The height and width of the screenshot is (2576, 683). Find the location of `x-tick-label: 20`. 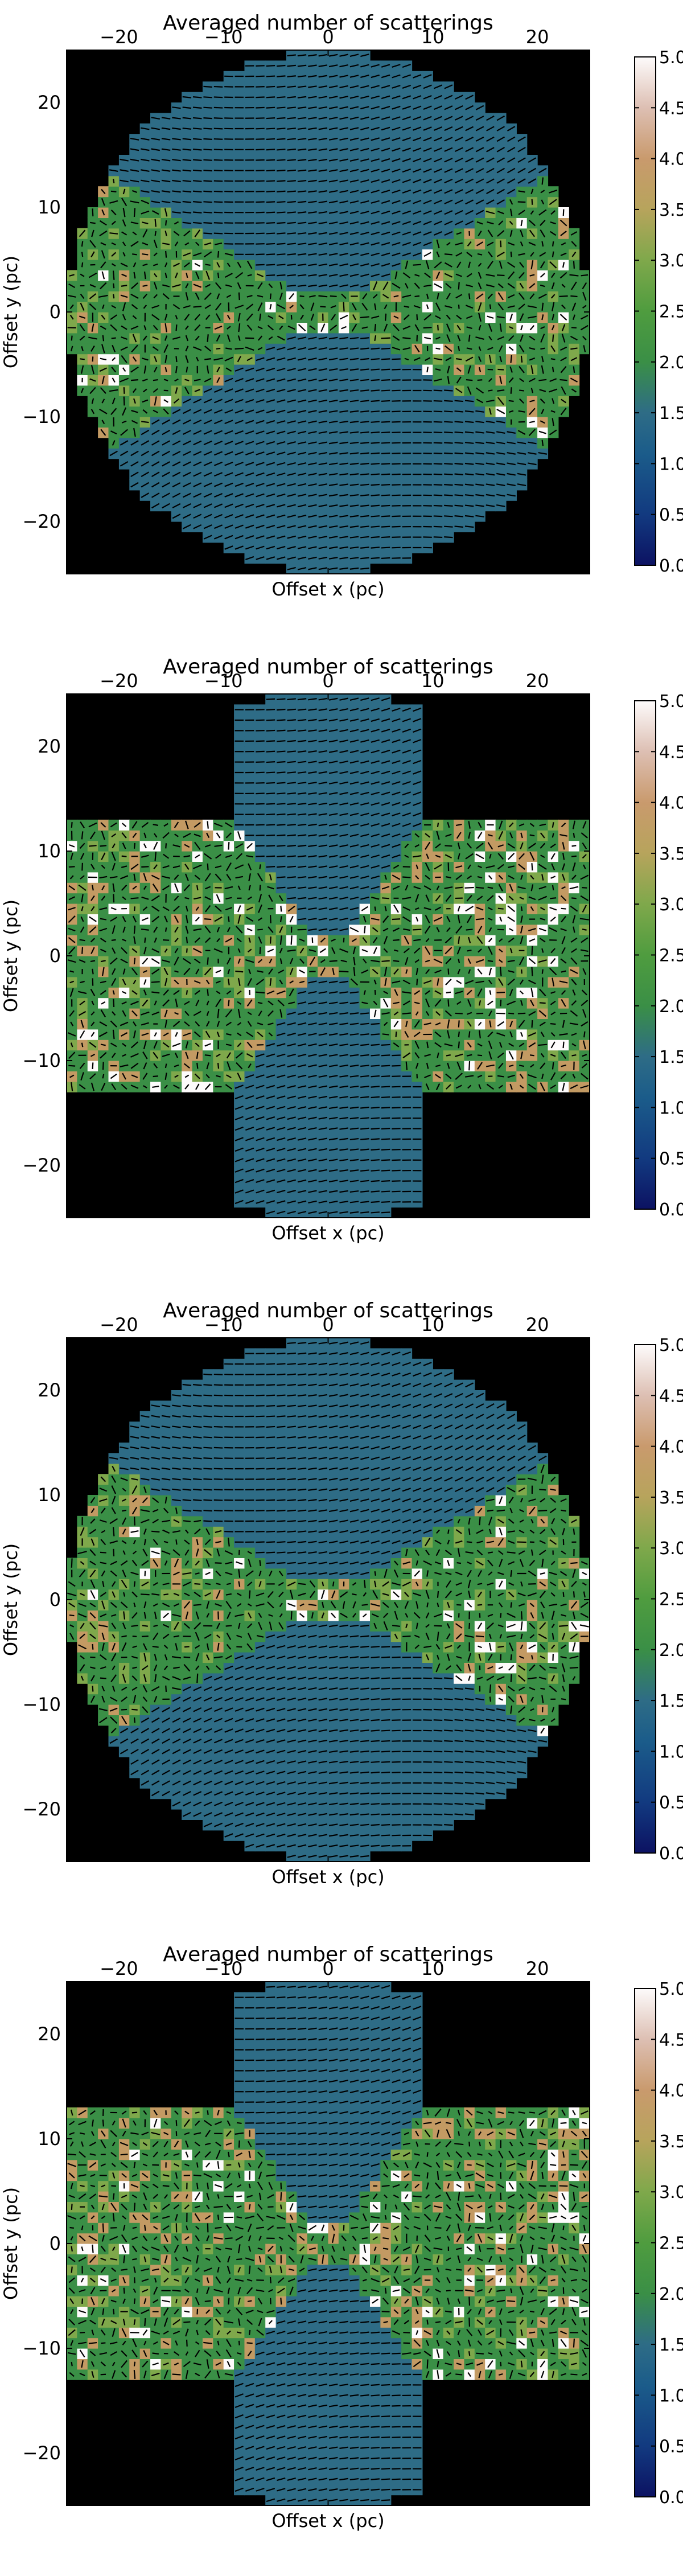

x-tick-label: 20 is located at coordinates (537, 37).